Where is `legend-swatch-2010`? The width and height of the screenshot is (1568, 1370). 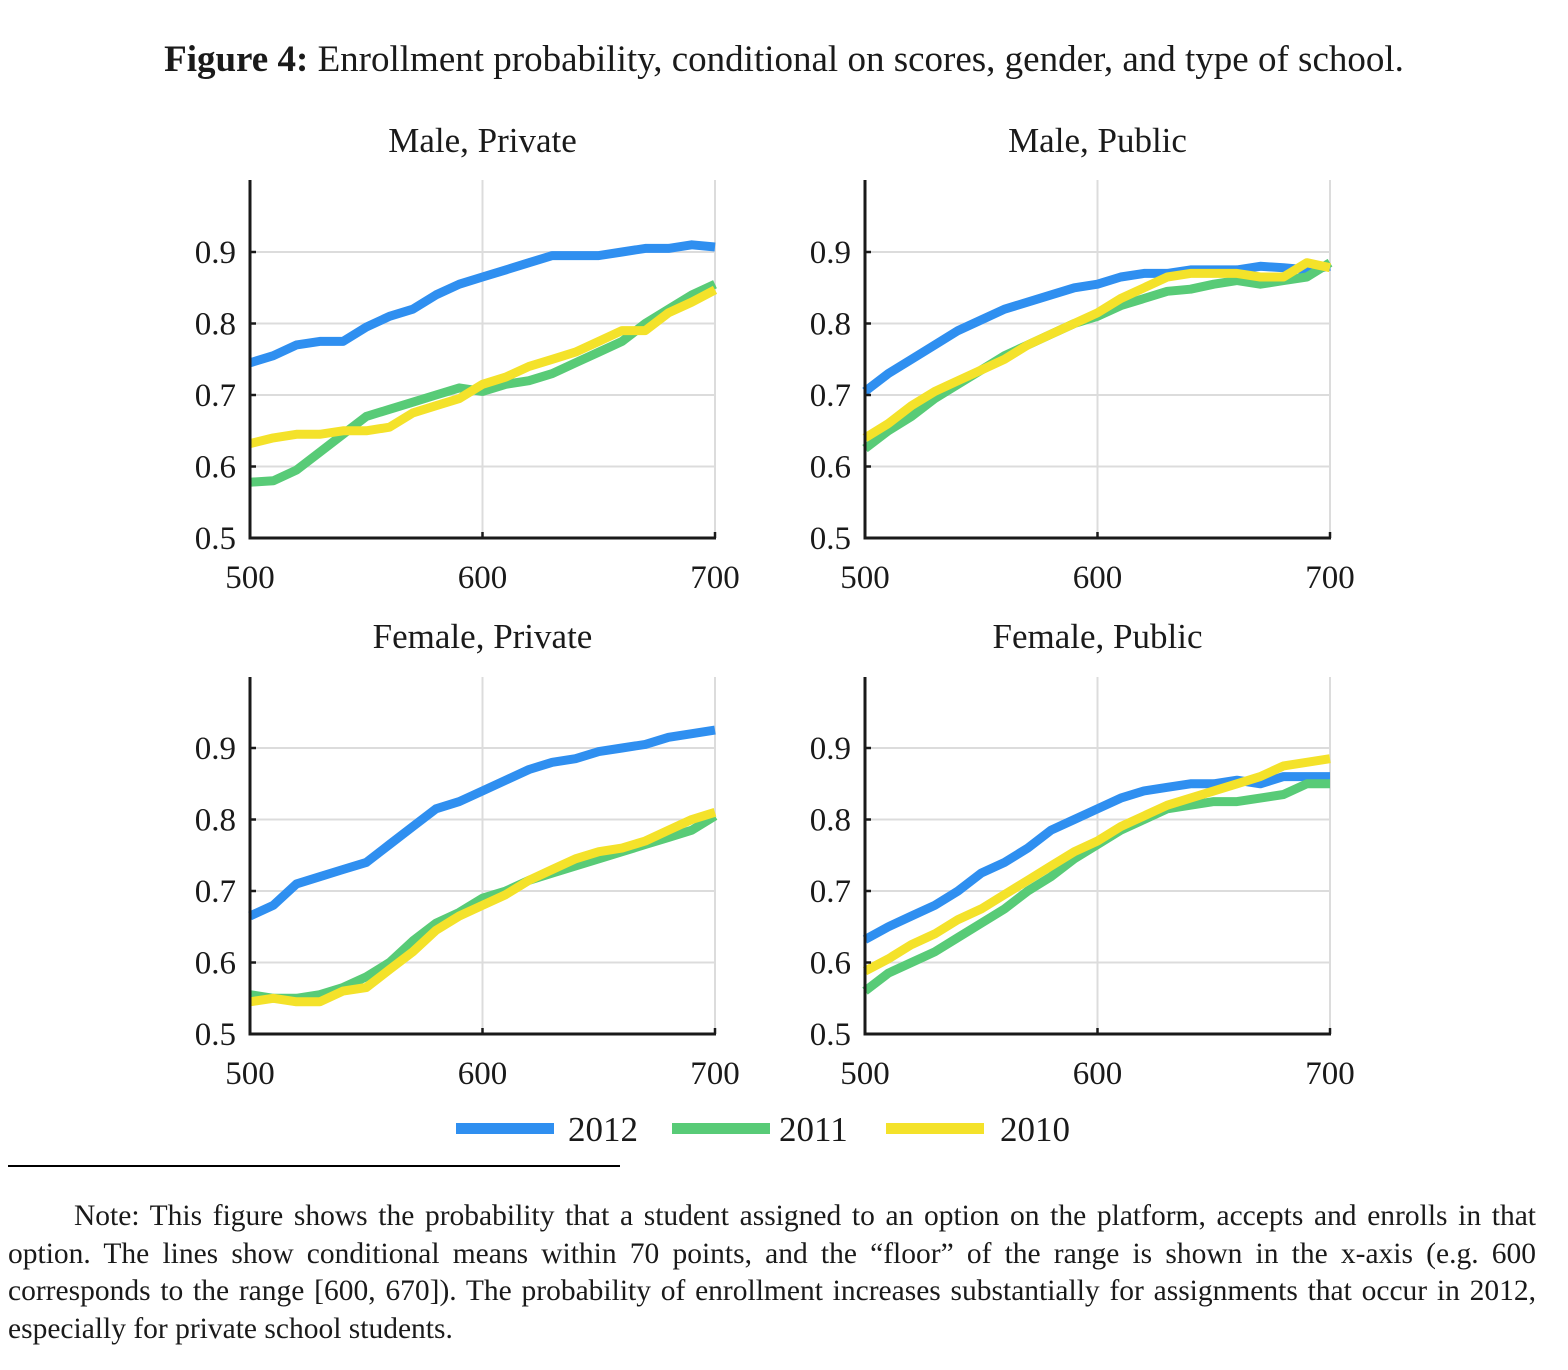
legend-swatch-2010 is located at coordinates (935, 1128).